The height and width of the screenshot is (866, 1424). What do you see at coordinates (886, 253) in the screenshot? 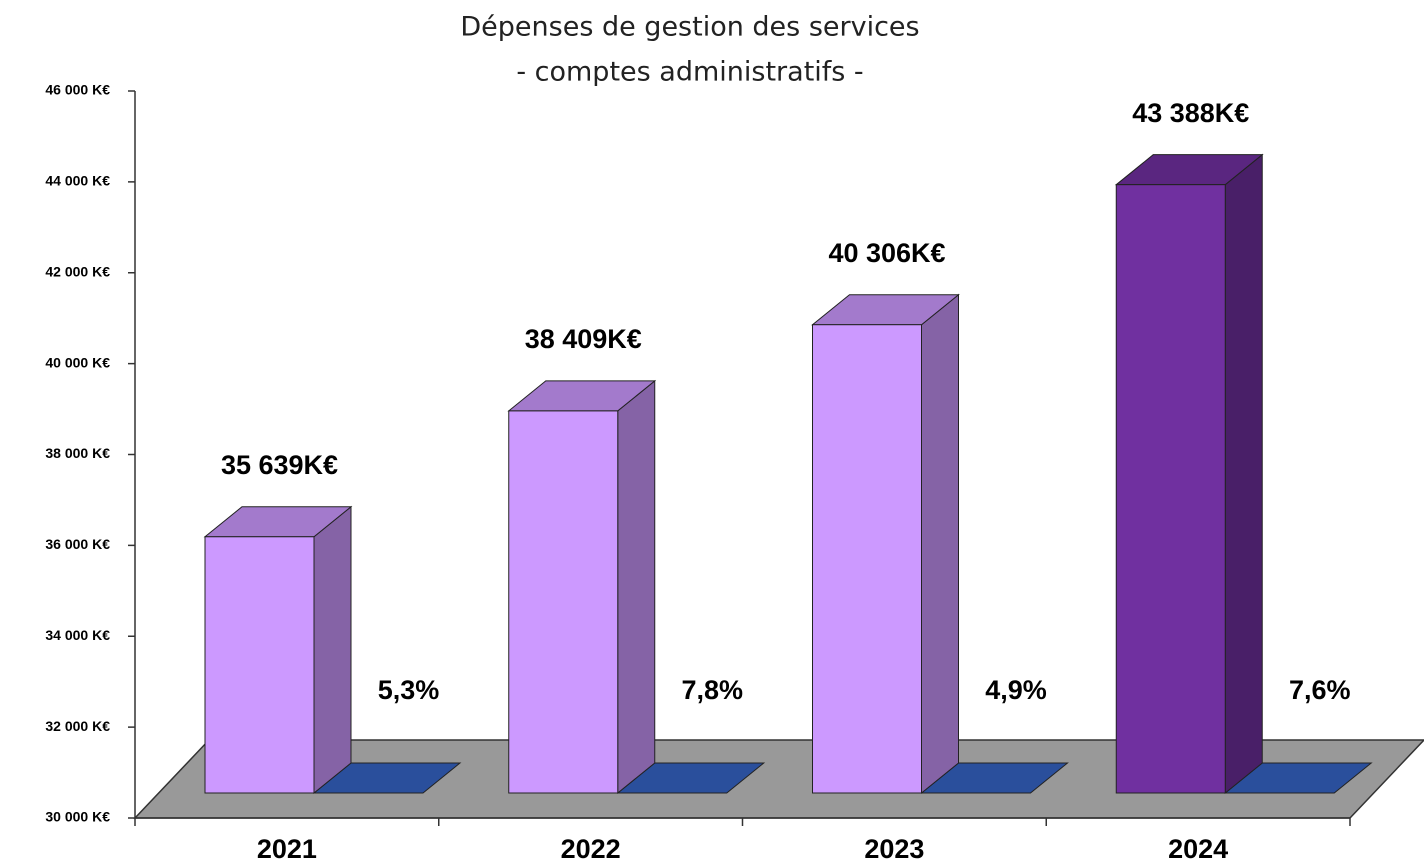
I see `value-label: 40 306K€` at bounding box center [886, 253].